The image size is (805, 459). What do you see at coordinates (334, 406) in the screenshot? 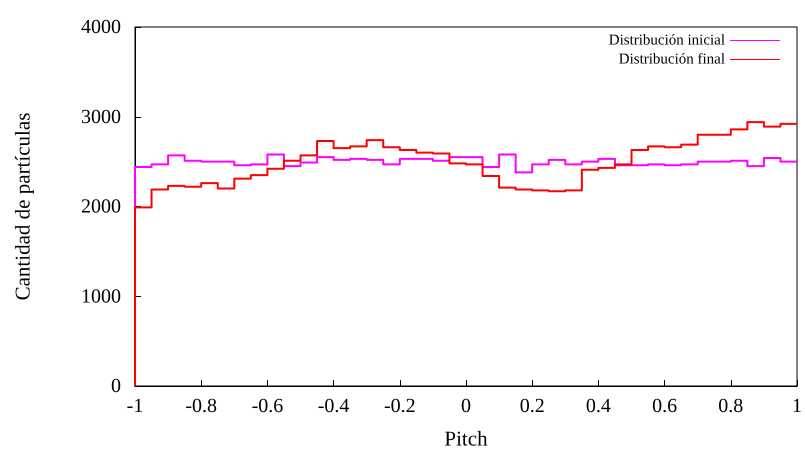
I see `x-tick-label: -0.4` at bounding box center [334, 406].